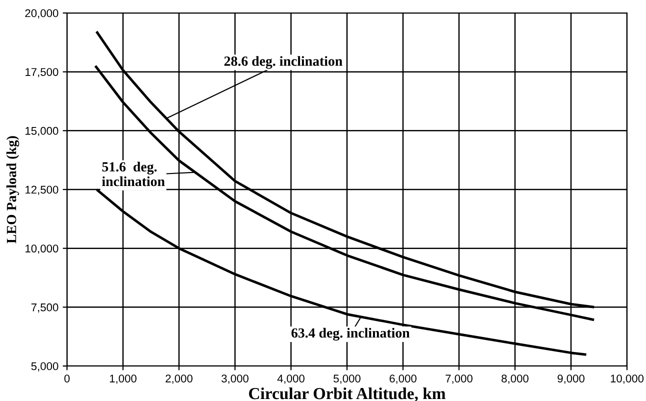 Image resolution: width=646 pixels, height=401 pixels. What do you see at coordinates (347, 379) in the screenshot?
I see `x-tick-label: 5,000` at bounding box center [347, 379].